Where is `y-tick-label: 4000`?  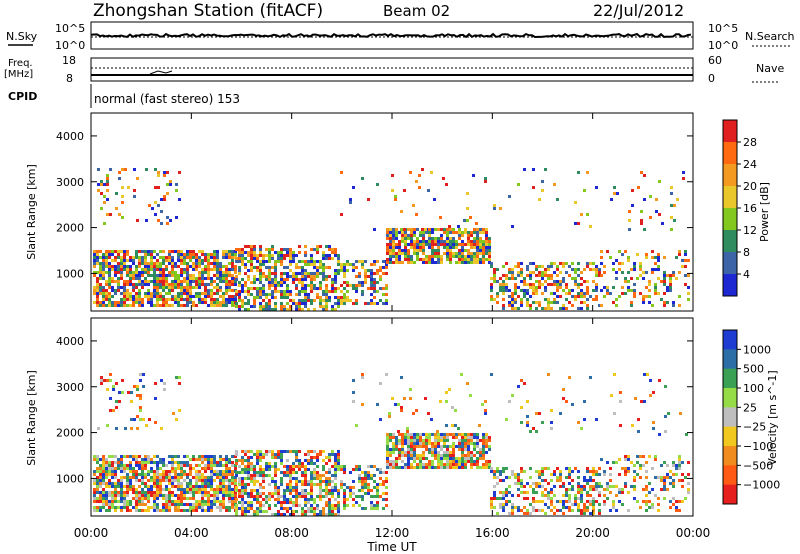
y-tick-label: 4000 is located at coordinates (70, 341).